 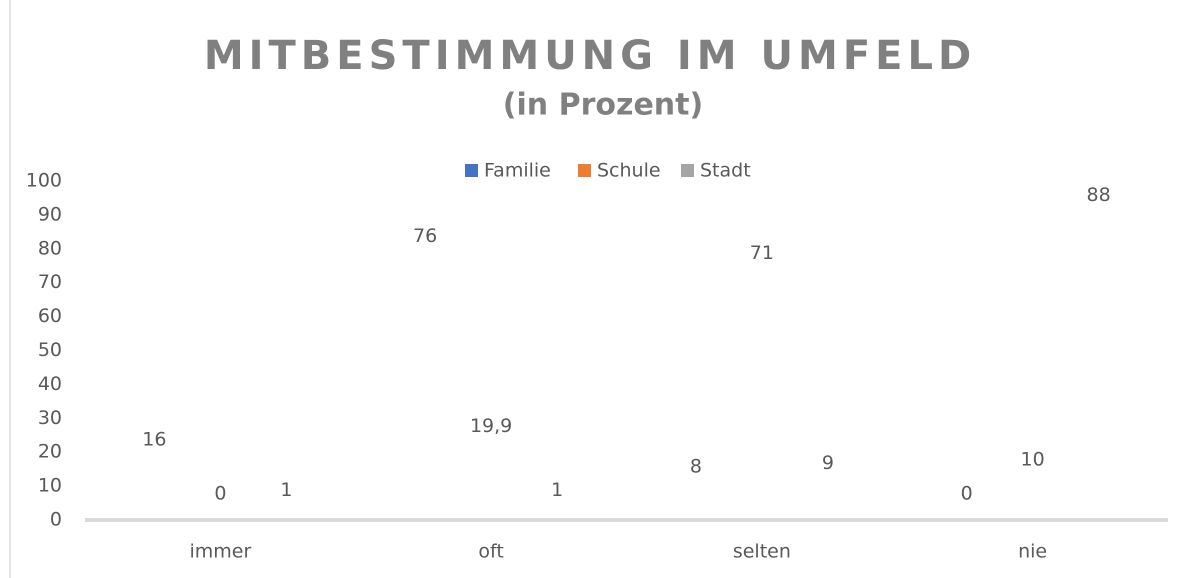 What do you see at coordinates (50, 486) in the screenshot?
I see `y-tick-label: 10` at bounding box center [50, 486].